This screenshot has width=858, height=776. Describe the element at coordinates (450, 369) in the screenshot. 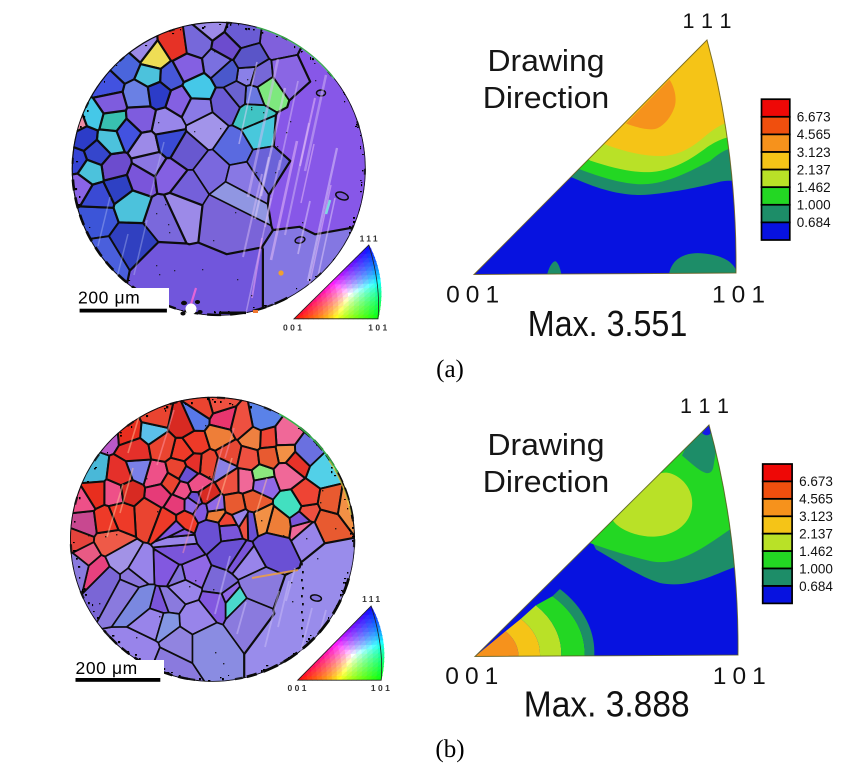

I see `svg-text: (a)` at that location.